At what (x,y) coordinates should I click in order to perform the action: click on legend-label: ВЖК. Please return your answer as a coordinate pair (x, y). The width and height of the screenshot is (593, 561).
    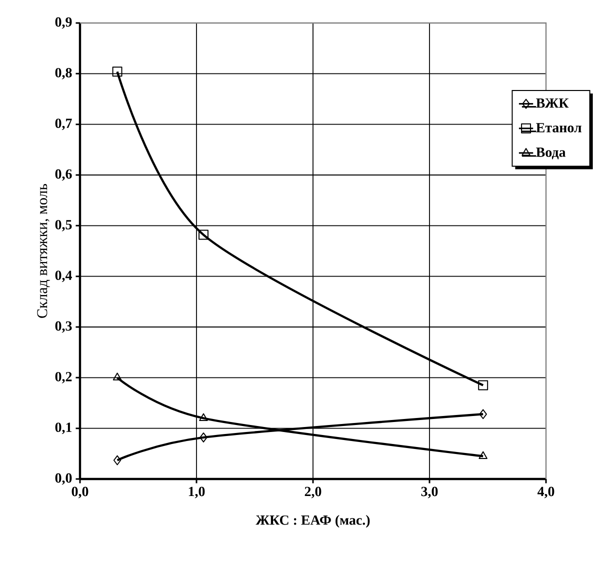
    Looking at the image, I should click on (552, 103).